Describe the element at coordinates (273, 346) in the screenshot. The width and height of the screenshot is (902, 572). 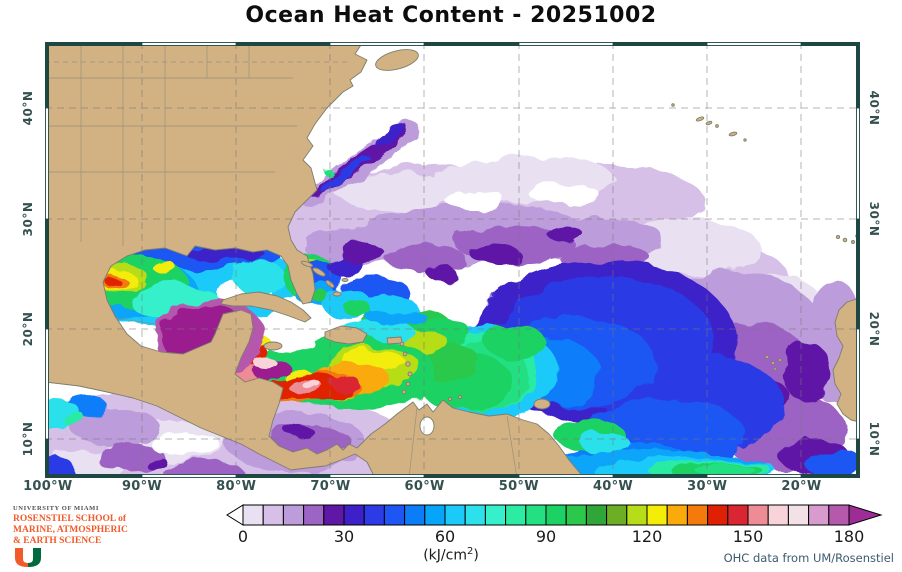
I see `land-jamaica` at that location.